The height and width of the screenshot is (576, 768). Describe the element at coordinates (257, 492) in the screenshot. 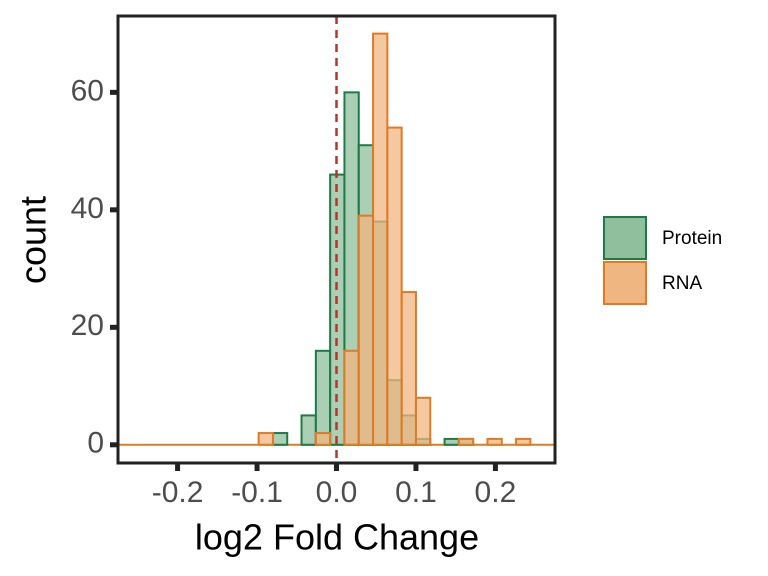

I see `x-tick-label: -0.1` at that location.